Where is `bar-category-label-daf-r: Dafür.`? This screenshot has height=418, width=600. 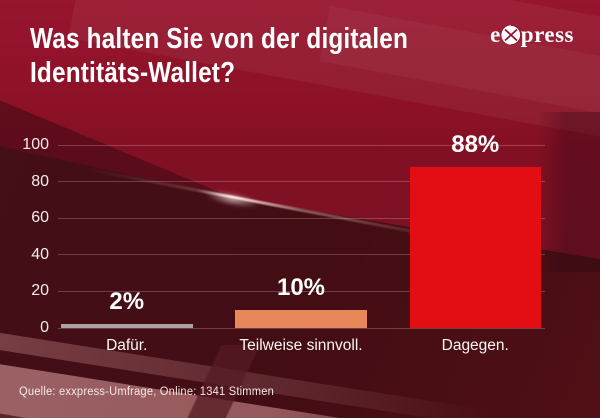 bar-category-label-daf-r: Dafür. is located at coordinates (127, 345).